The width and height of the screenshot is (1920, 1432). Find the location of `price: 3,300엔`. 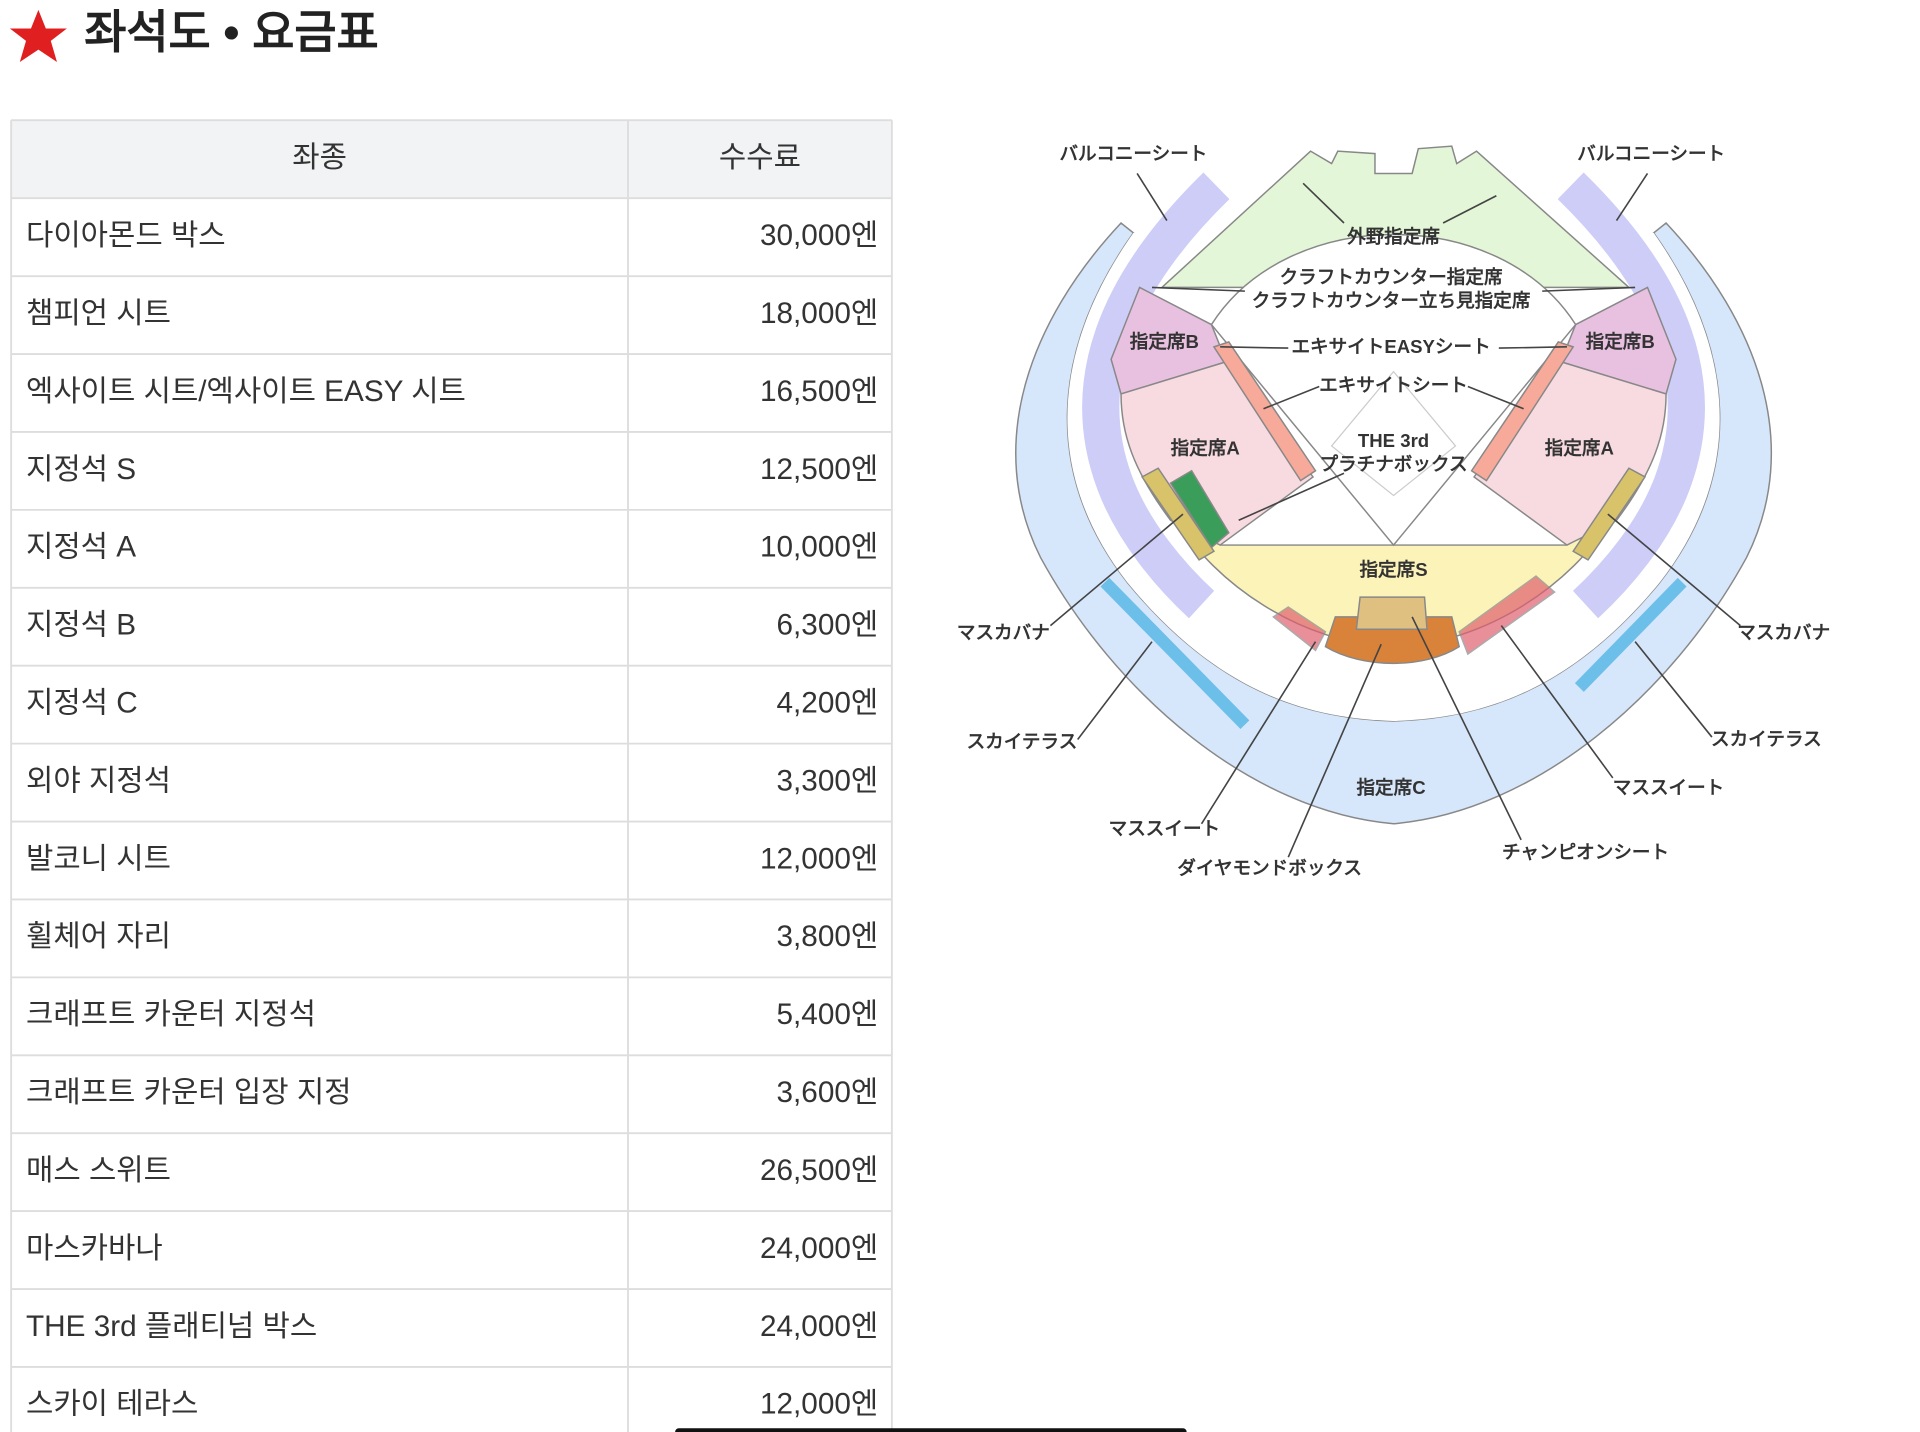

price: 3,300엔 is located at coordinates (828, 780).